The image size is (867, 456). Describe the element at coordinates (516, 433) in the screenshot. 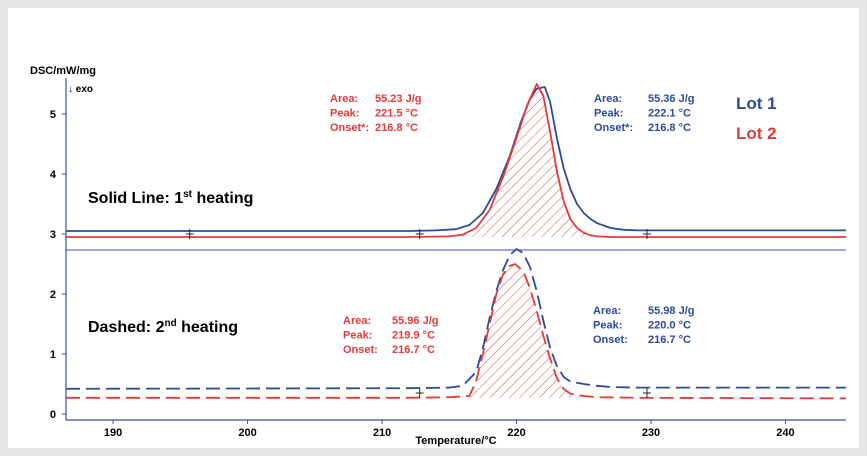

I see `x-tick-label: 220` at that location.